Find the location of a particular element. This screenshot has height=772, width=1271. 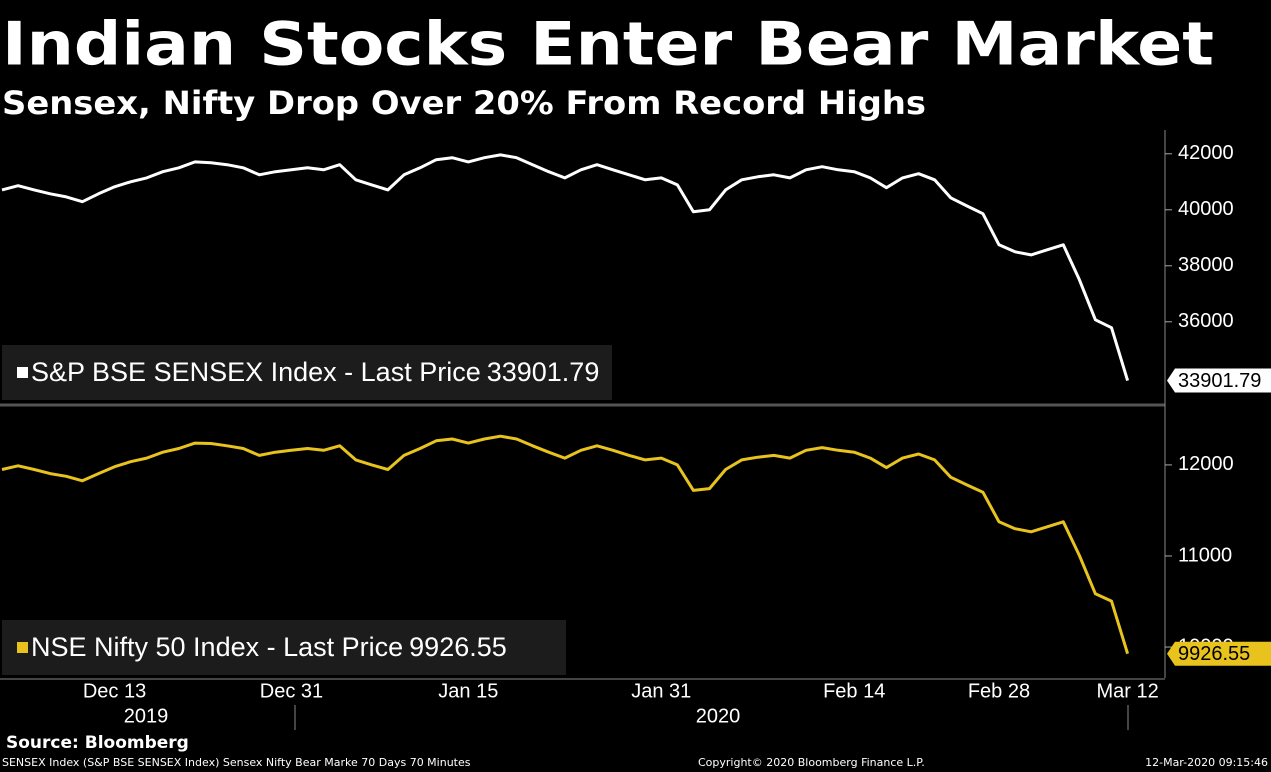

chart-title: Indian Stocks Enter Bear Market is located at coordinates (608, 45).